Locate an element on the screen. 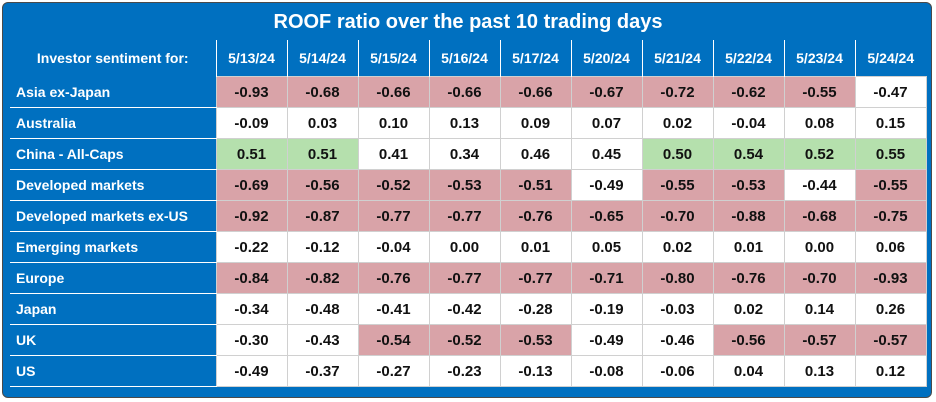 This screenshot has width=936, height=402. column-header-date: 5/24/24 is located at coordinates (890, 58).